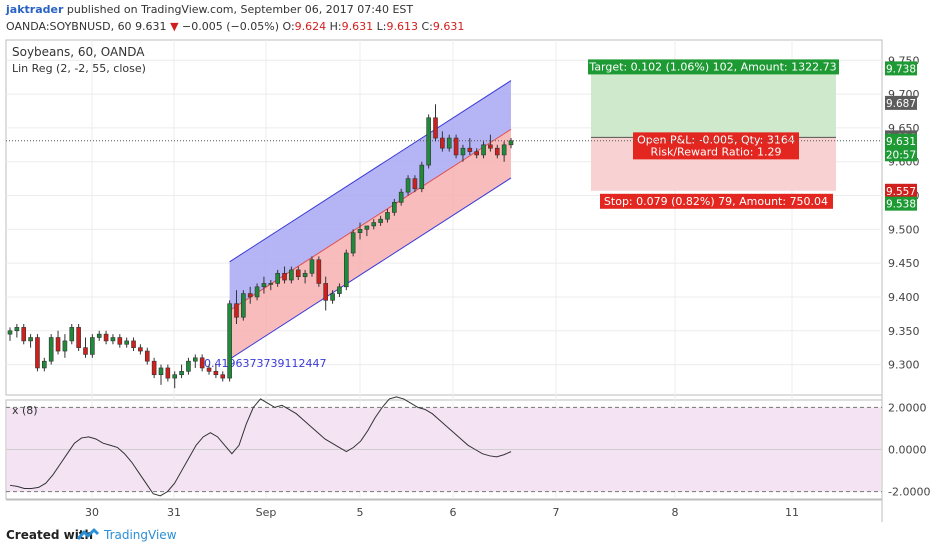  I want to click on stop-label: Stop: 0.079 (0.82%) 79, Amount: 750.04, so click(716, 201).